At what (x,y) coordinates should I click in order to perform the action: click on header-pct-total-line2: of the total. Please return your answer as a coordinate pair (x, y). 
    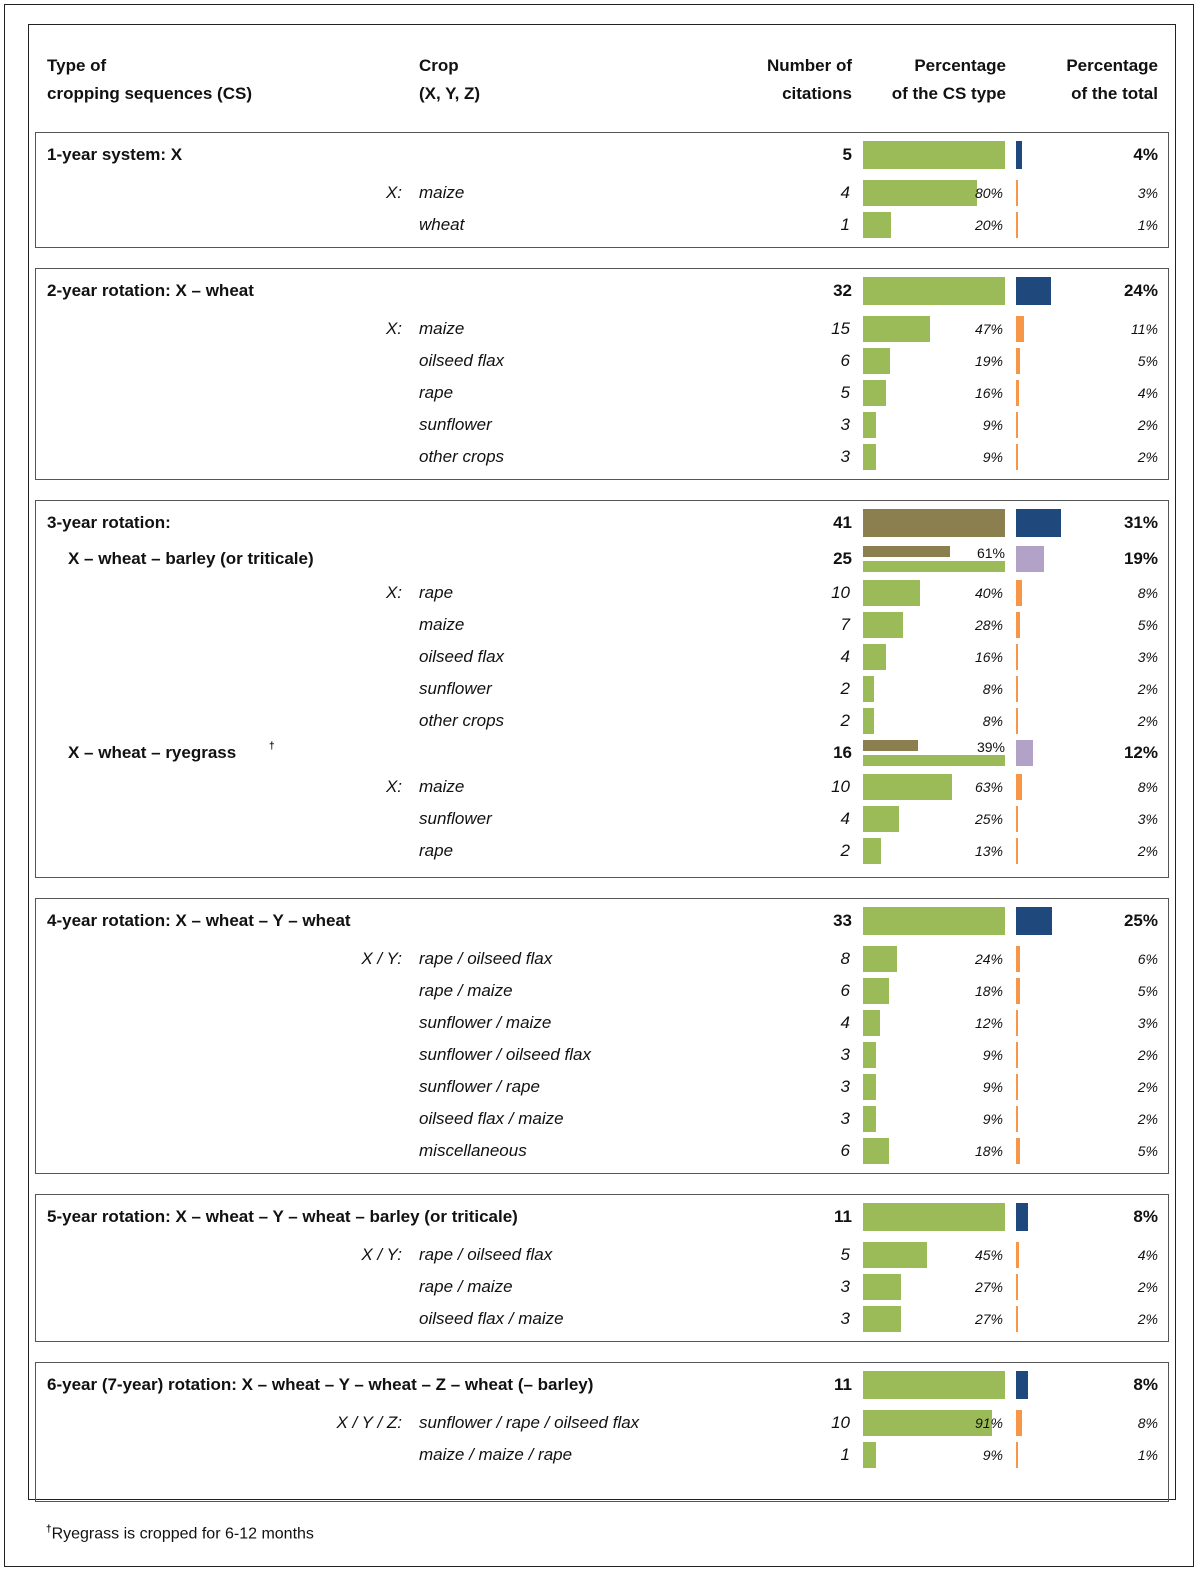
    Looking at the image, I should click on (1114, 93).